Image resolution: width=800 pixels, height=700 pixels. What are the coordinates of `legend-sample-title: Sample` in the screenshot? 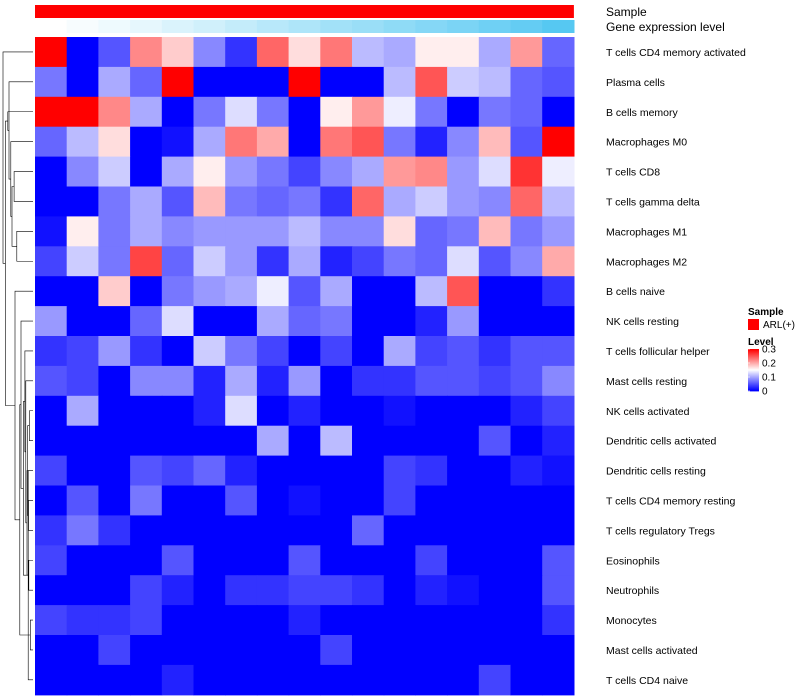 It's located at (766, 312).